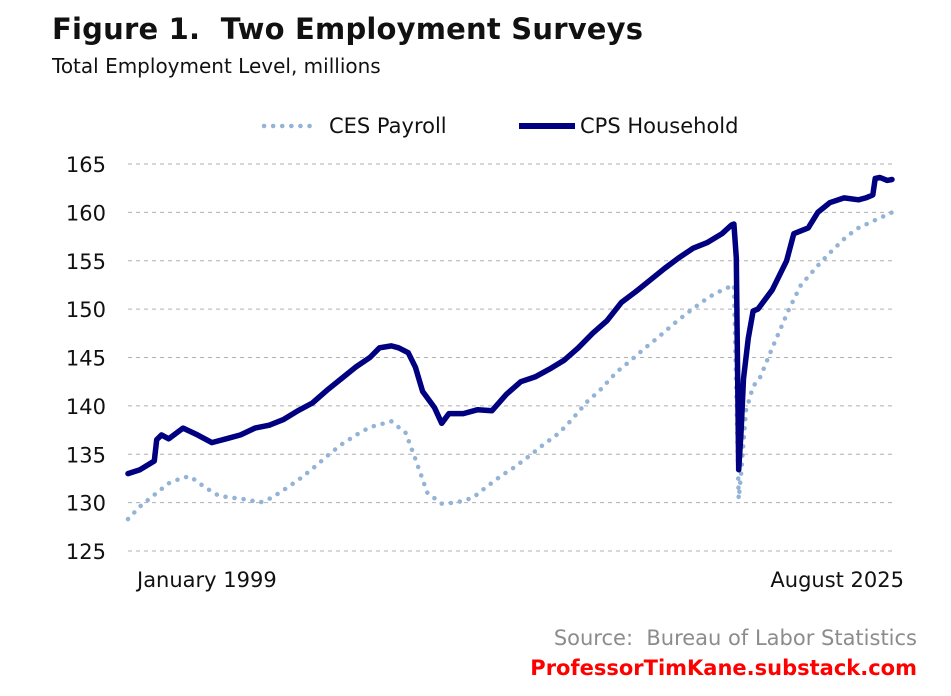 The width and height of the screenshot is (951, 696). What do you see at coordinates (501, 126) in the screenshot?
I see `legend: CES Payroll CPS Household` at bounding box center [501, 126].